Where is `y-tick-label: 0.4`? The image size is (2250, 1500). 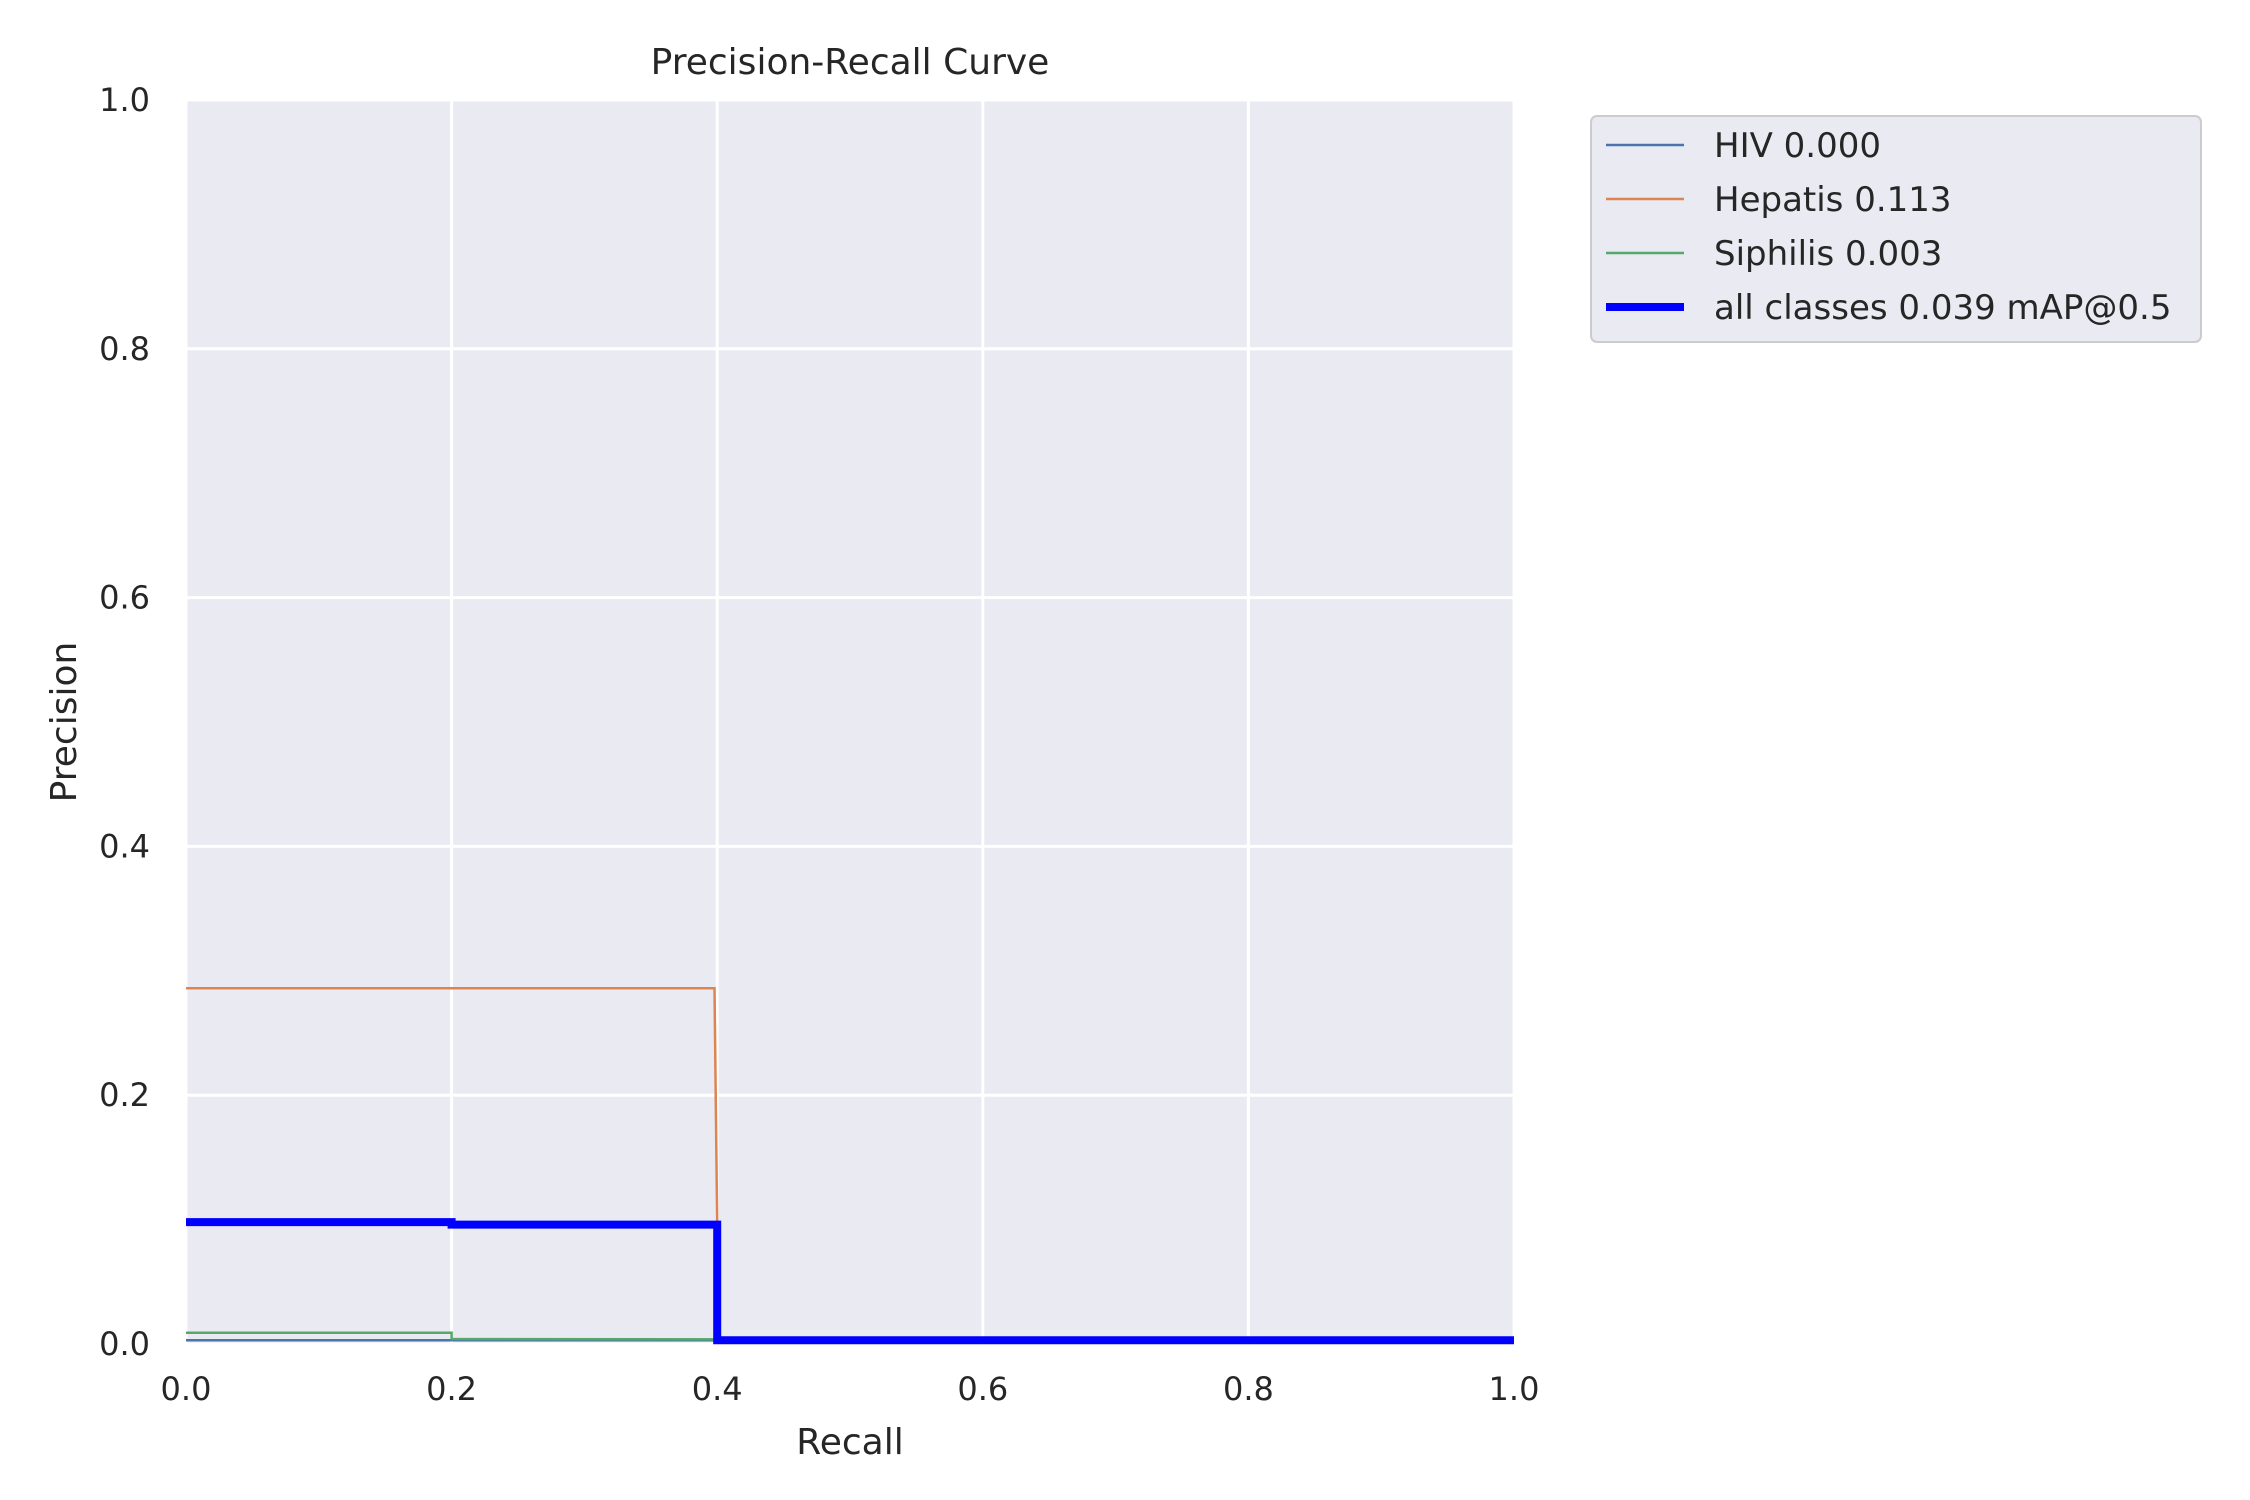 y-tick-label: 0.4 is located at coordinates (124, 846).